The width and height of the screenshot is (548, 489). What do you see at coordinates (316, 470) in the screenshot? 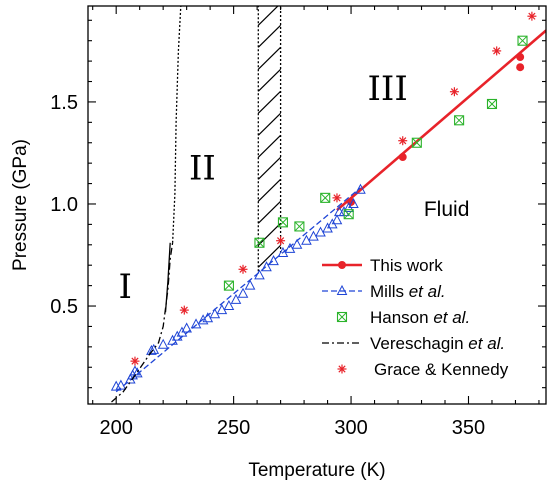
I see `x-axis-title: Temperature (K)` at bounding box center [316, 470].